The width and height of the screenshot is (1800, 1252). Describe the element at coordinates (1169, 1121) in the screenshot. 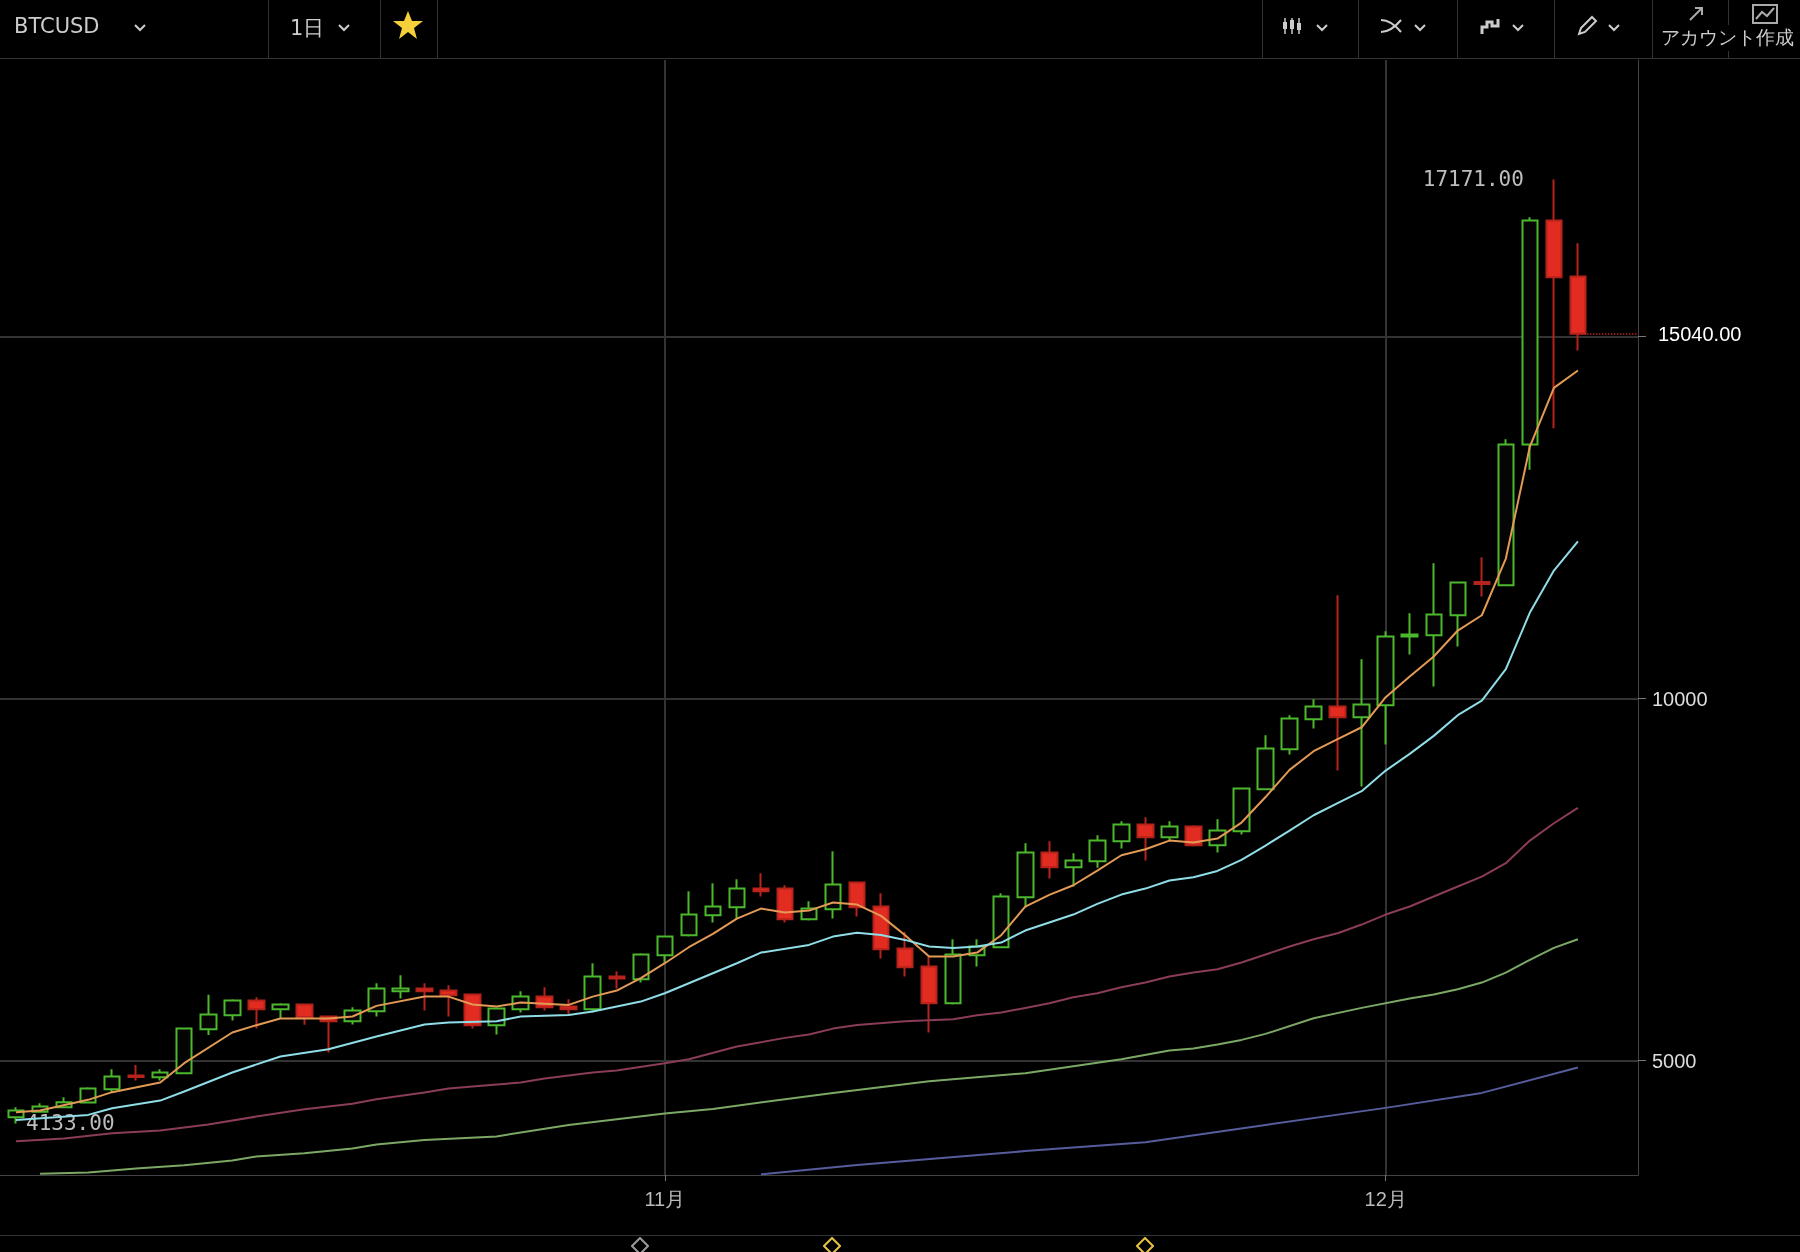

I see `line-series` at that location.